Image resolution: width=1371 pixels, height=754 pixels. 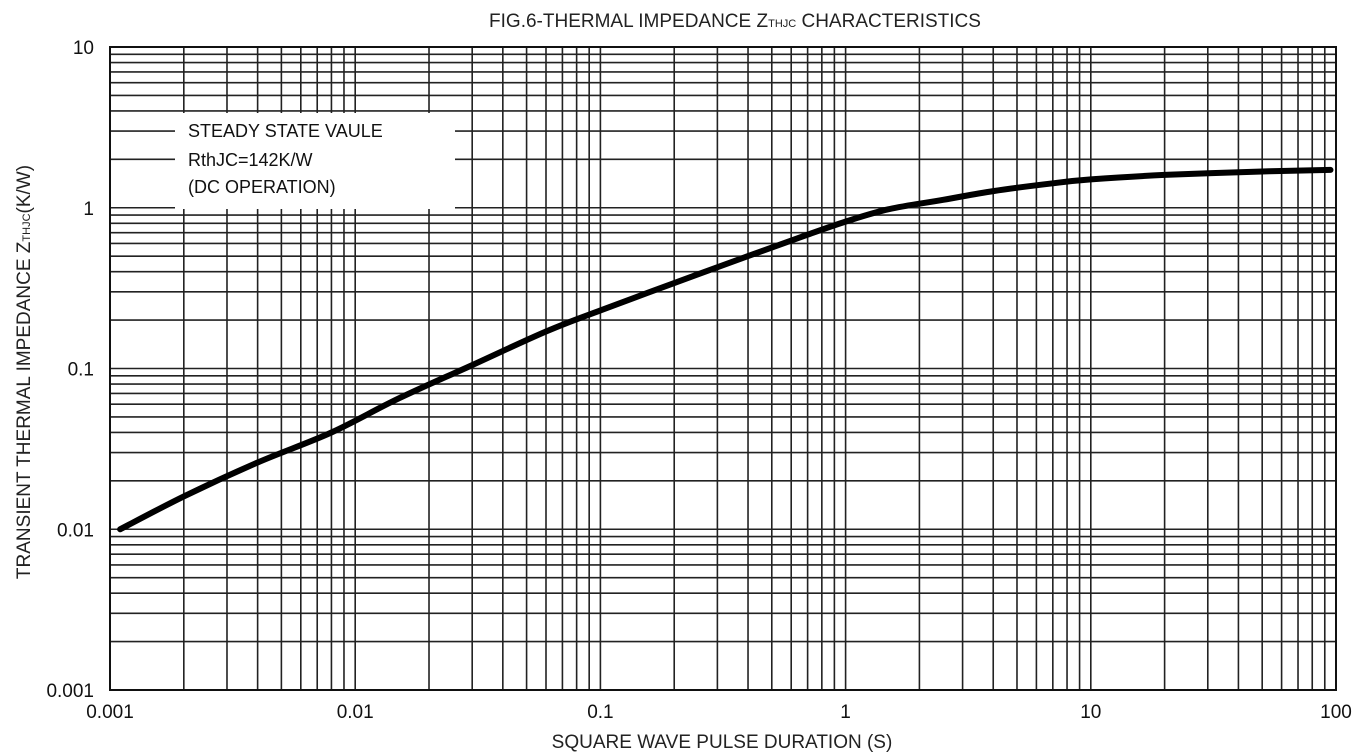 What do you see at coordinates (262, 187) in the screenshot?
I see `steady-state-note-line-3: (DC OPERATION)` at bounding box center [262, 187].